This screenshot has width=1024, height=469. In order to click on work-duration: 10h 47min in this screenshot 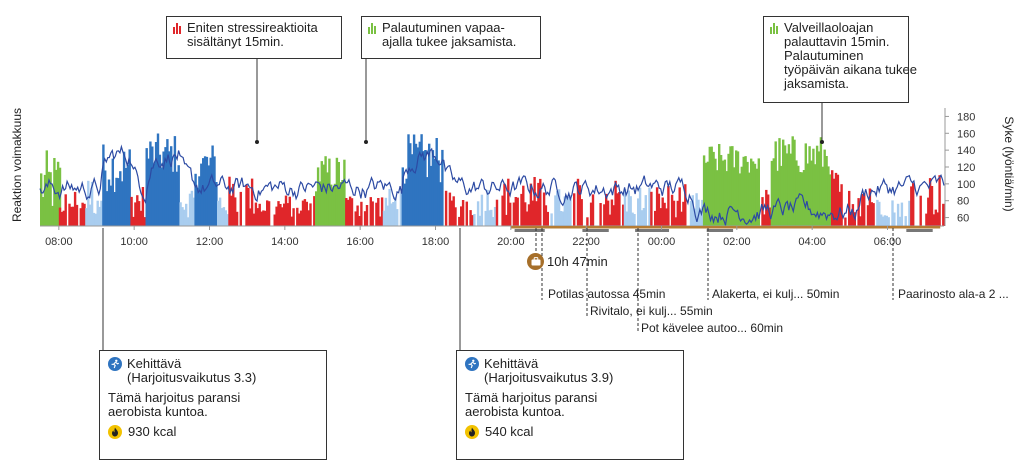, I will do `click(577, 261)`.